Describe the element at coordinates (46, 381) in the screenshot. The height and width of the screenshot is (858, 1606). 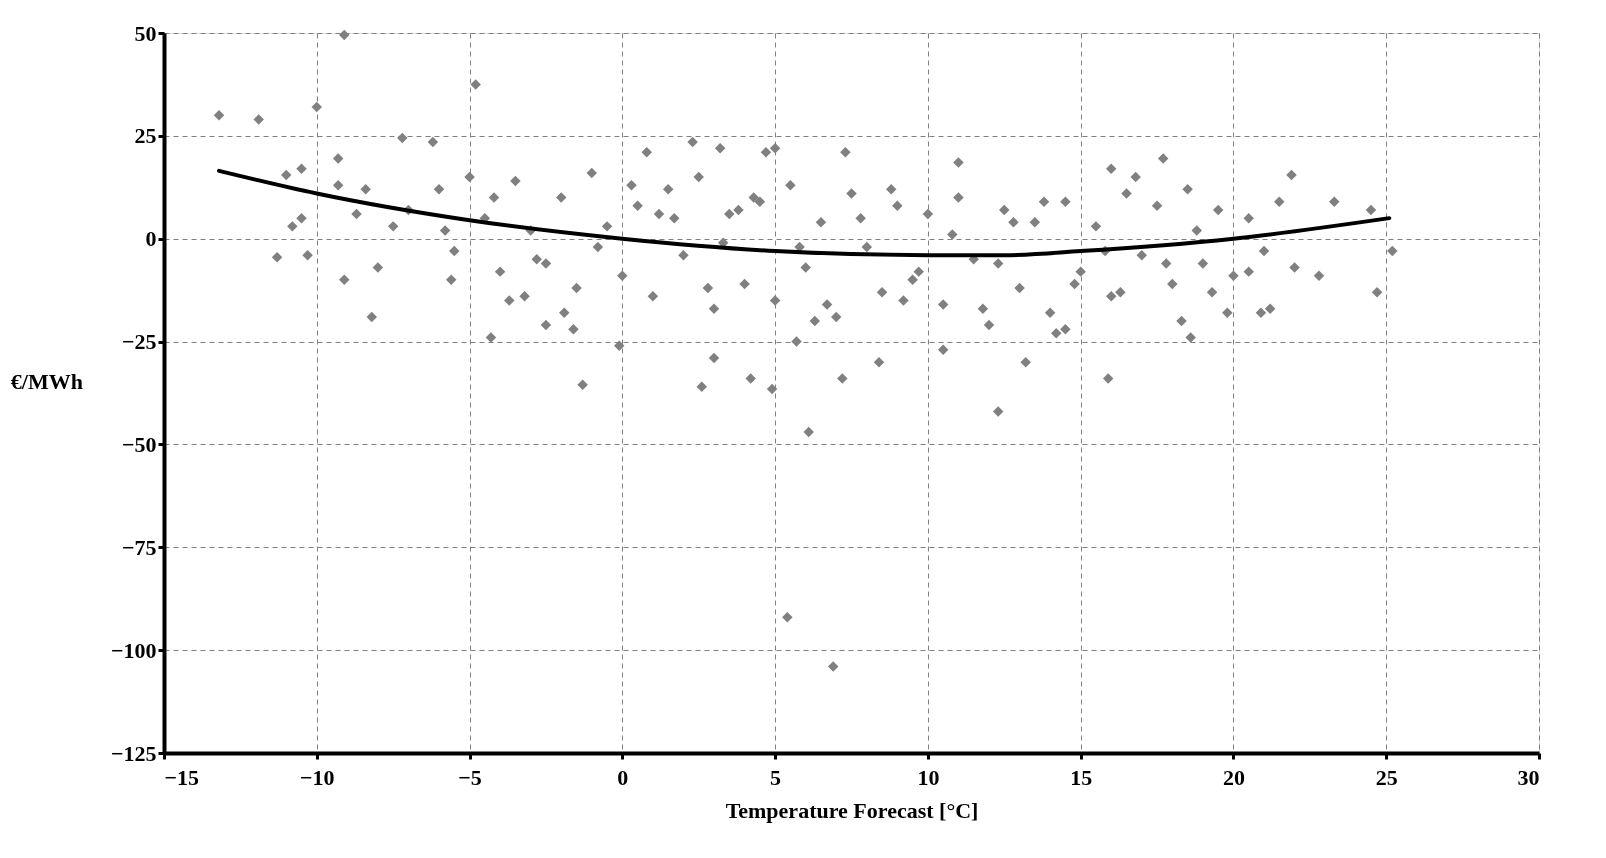
I see `y-axis-title: €/MWh` at that location.